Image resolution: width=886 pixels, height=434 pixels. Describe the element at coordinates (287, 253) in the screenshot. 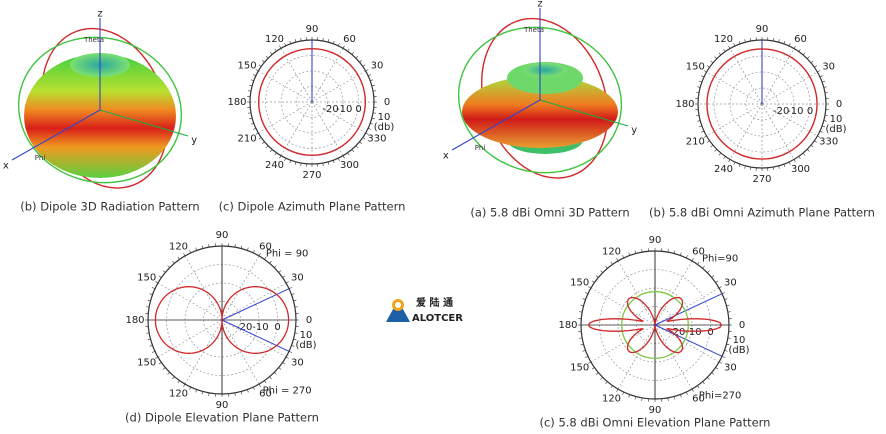

I see `phi-label: Phi = 90` at that location.